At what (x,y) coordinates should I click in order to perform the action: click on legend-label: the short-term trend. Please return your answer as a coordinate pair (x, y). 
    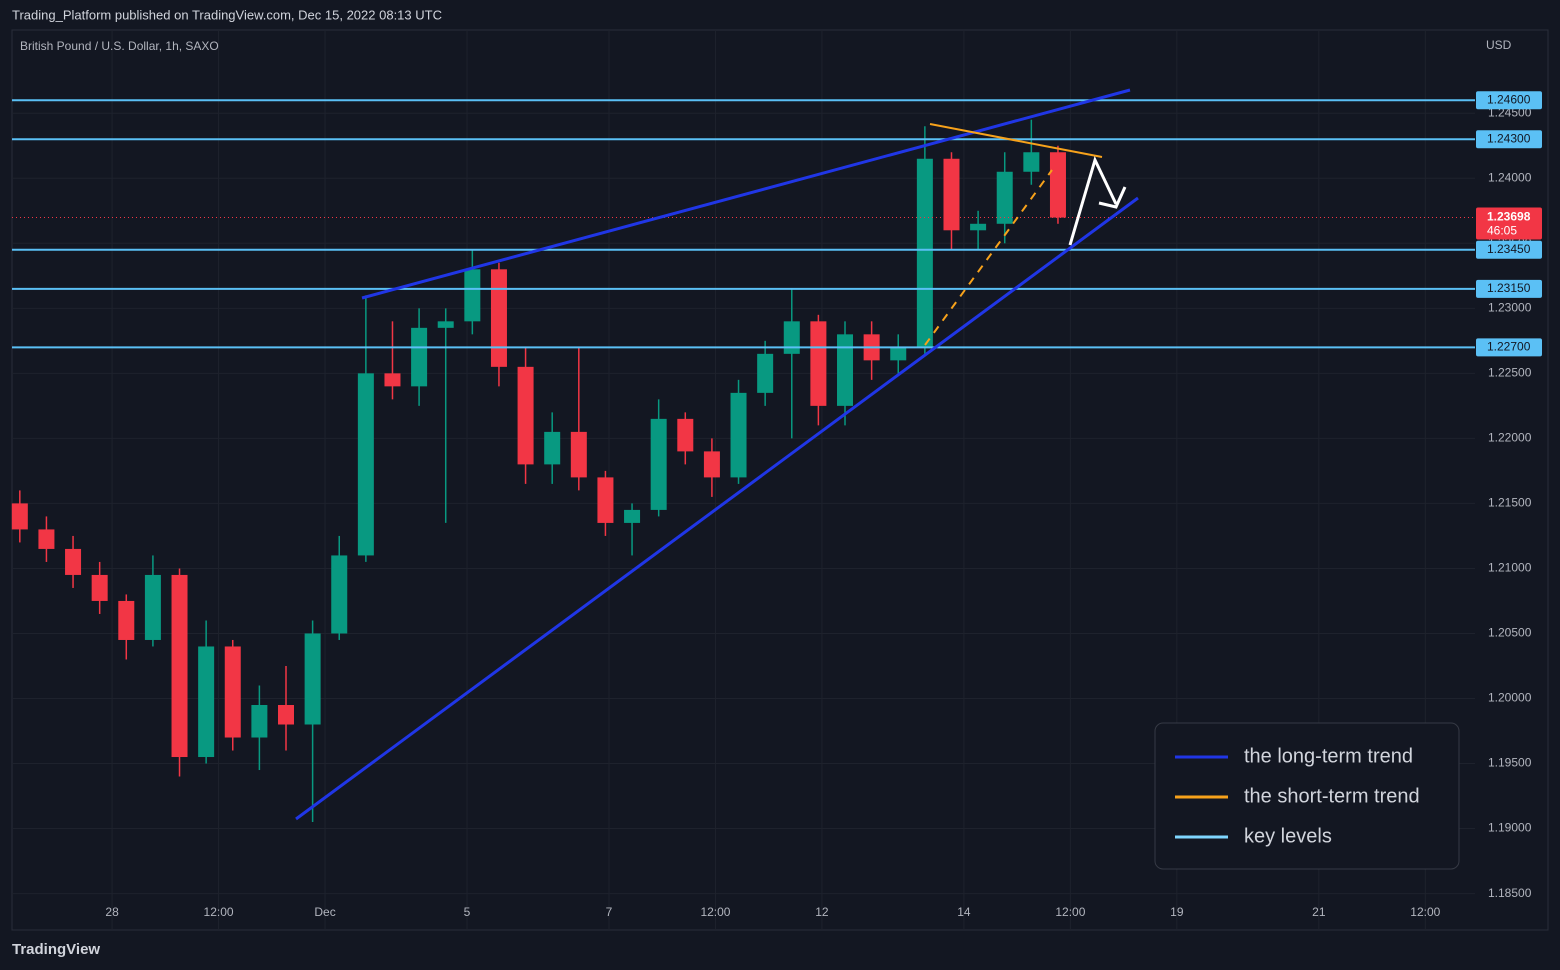
    Looking at the image, I should click on (1332, 796).